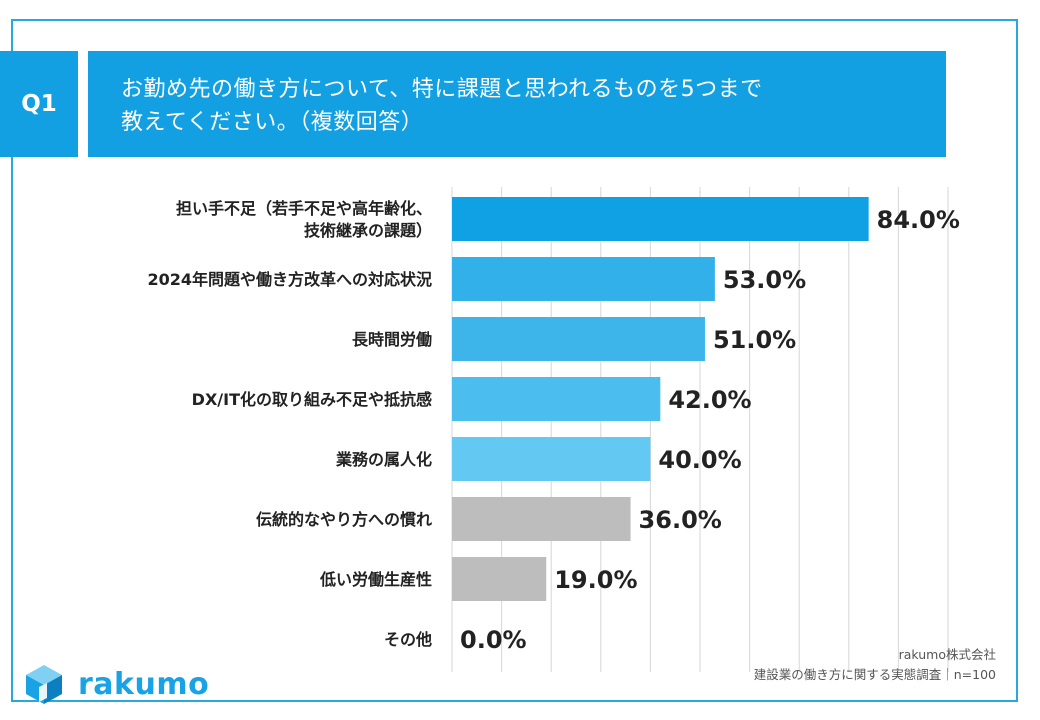 The height and width of the screenshot is (720, 1040). Describe the element at coordinates (680, 520) in the screenshot. I see `value-label: 36.0%` at that location.